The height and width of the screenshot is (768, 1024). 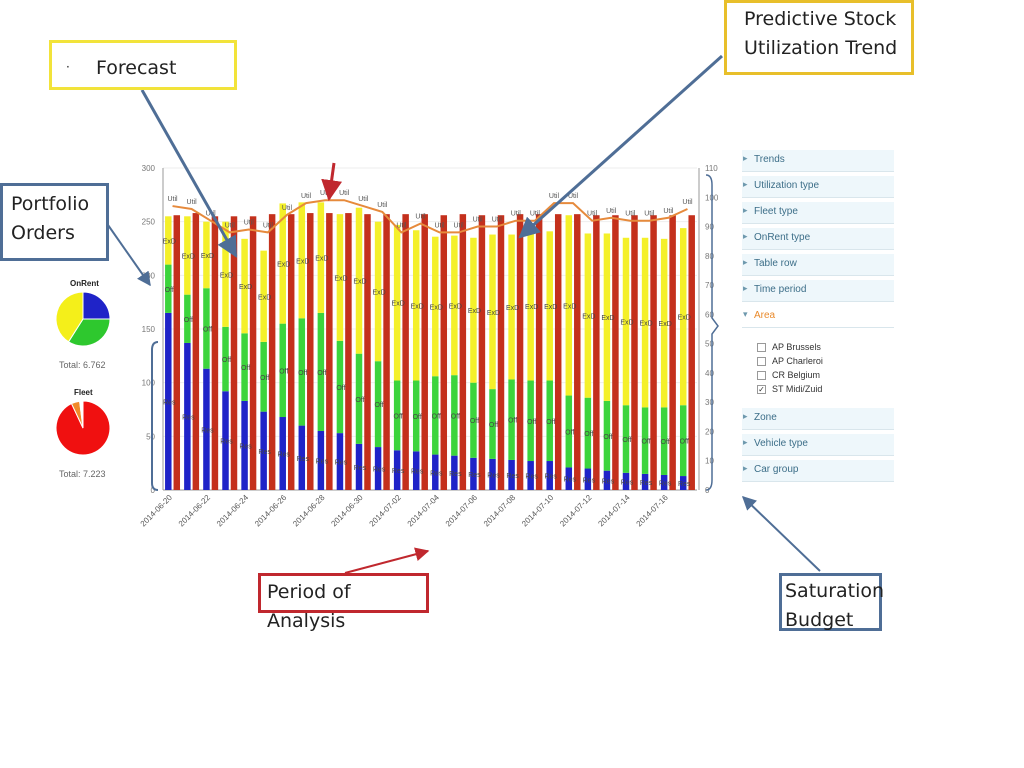 I want to click on filter-time-period: ▸ Time period, so click(x=818, y=291).